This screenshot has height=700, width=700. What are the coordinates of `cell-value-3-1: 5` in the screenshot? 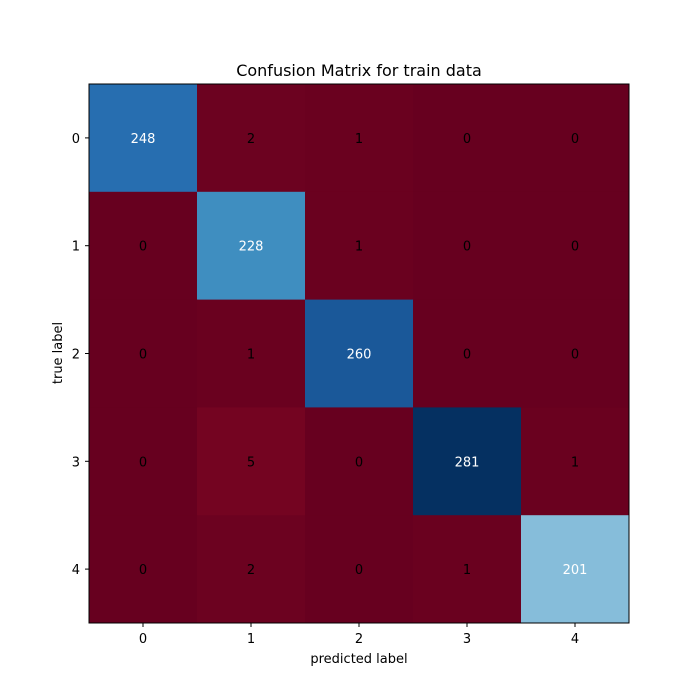 It's located at (251, 462).